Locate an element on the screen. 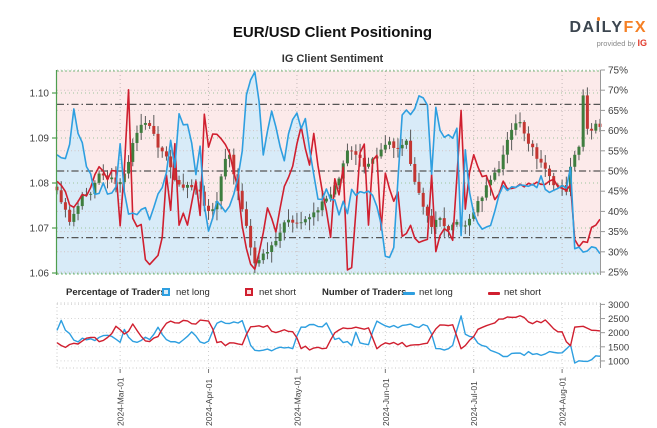 Image resolution: width=657 pixels, height=428 pixels. svg-text: 70% is located at coordinates (618, 91).